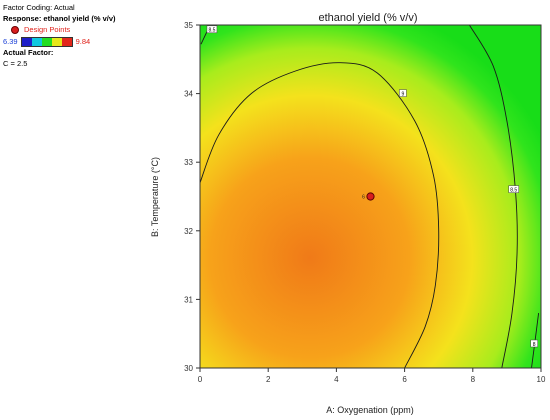 The image size is (550, 420). I want to click on contour-label: 8, so click(534, 345).